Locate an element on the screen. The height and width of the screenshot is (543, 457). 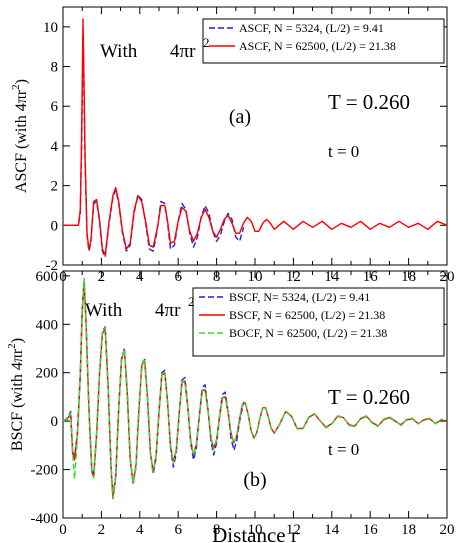
y-axis-label-main: ASCF (with 4πr is located at coordinates (21, 141).